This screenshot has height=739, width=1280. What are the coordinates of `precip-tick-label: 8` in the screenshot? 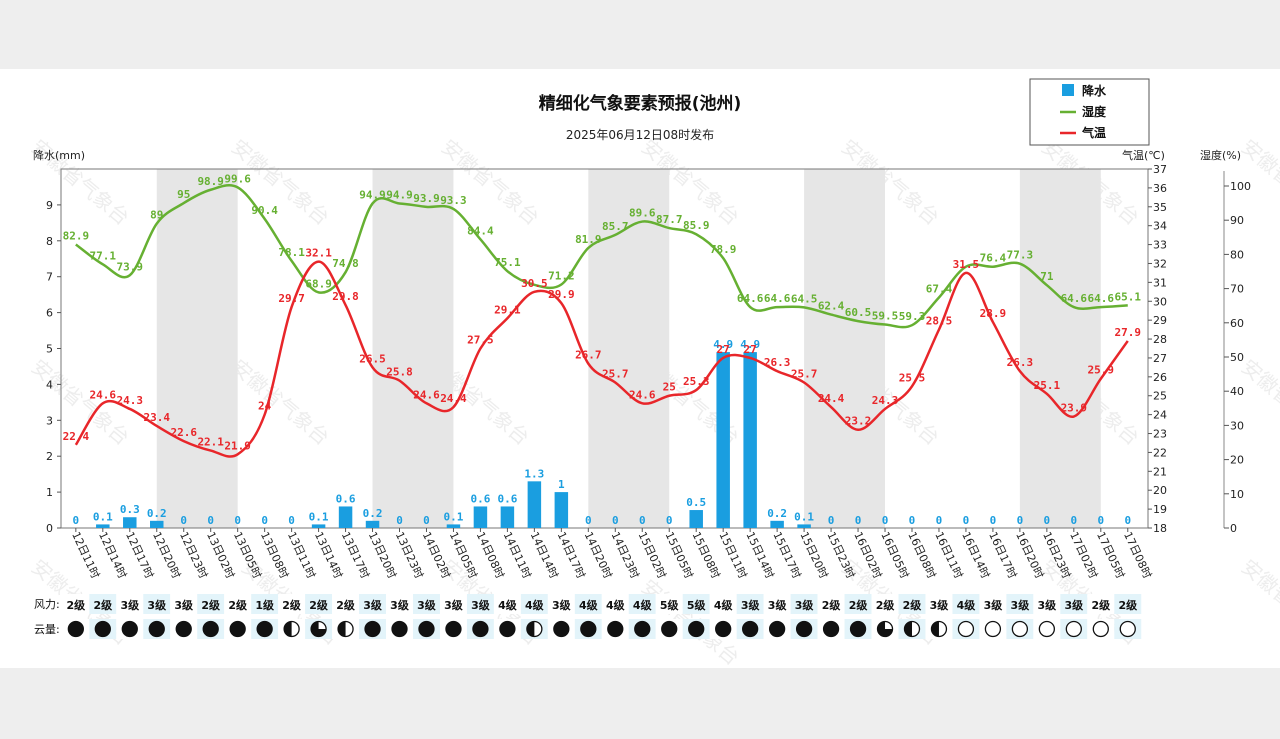 It's located at (49, 241).